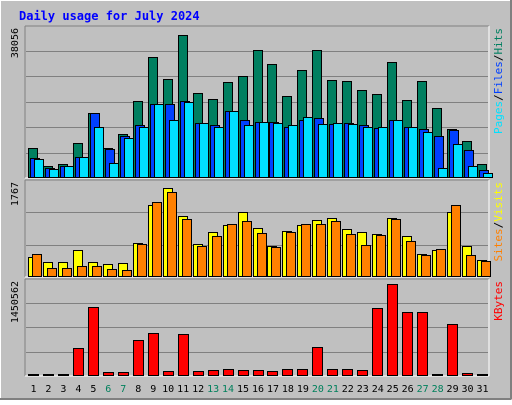  I want to click on legend-visits-sites: Sites/Visits, so click(498, 222).